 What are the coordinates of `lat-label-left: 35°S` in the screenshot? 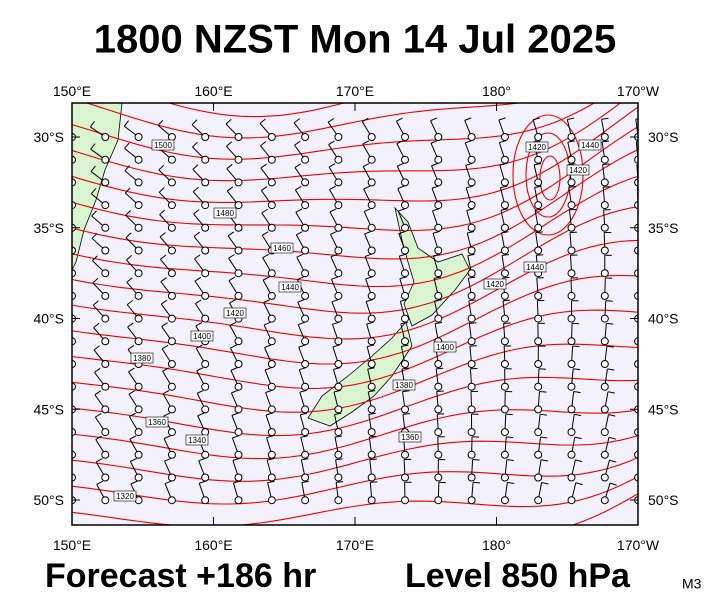 It's located at (48, 228).